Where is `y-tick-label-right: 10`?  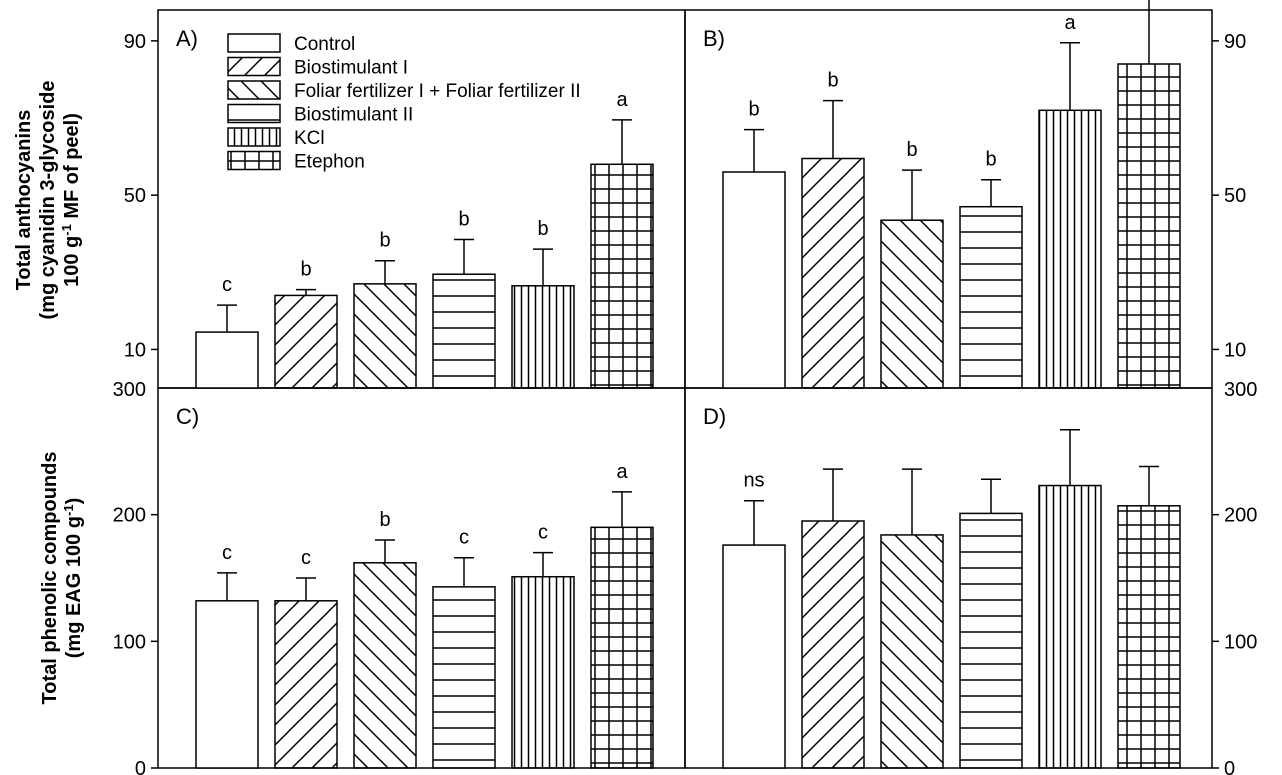 y-tick-label-right: 10 is located at coordinates (1235, 350).